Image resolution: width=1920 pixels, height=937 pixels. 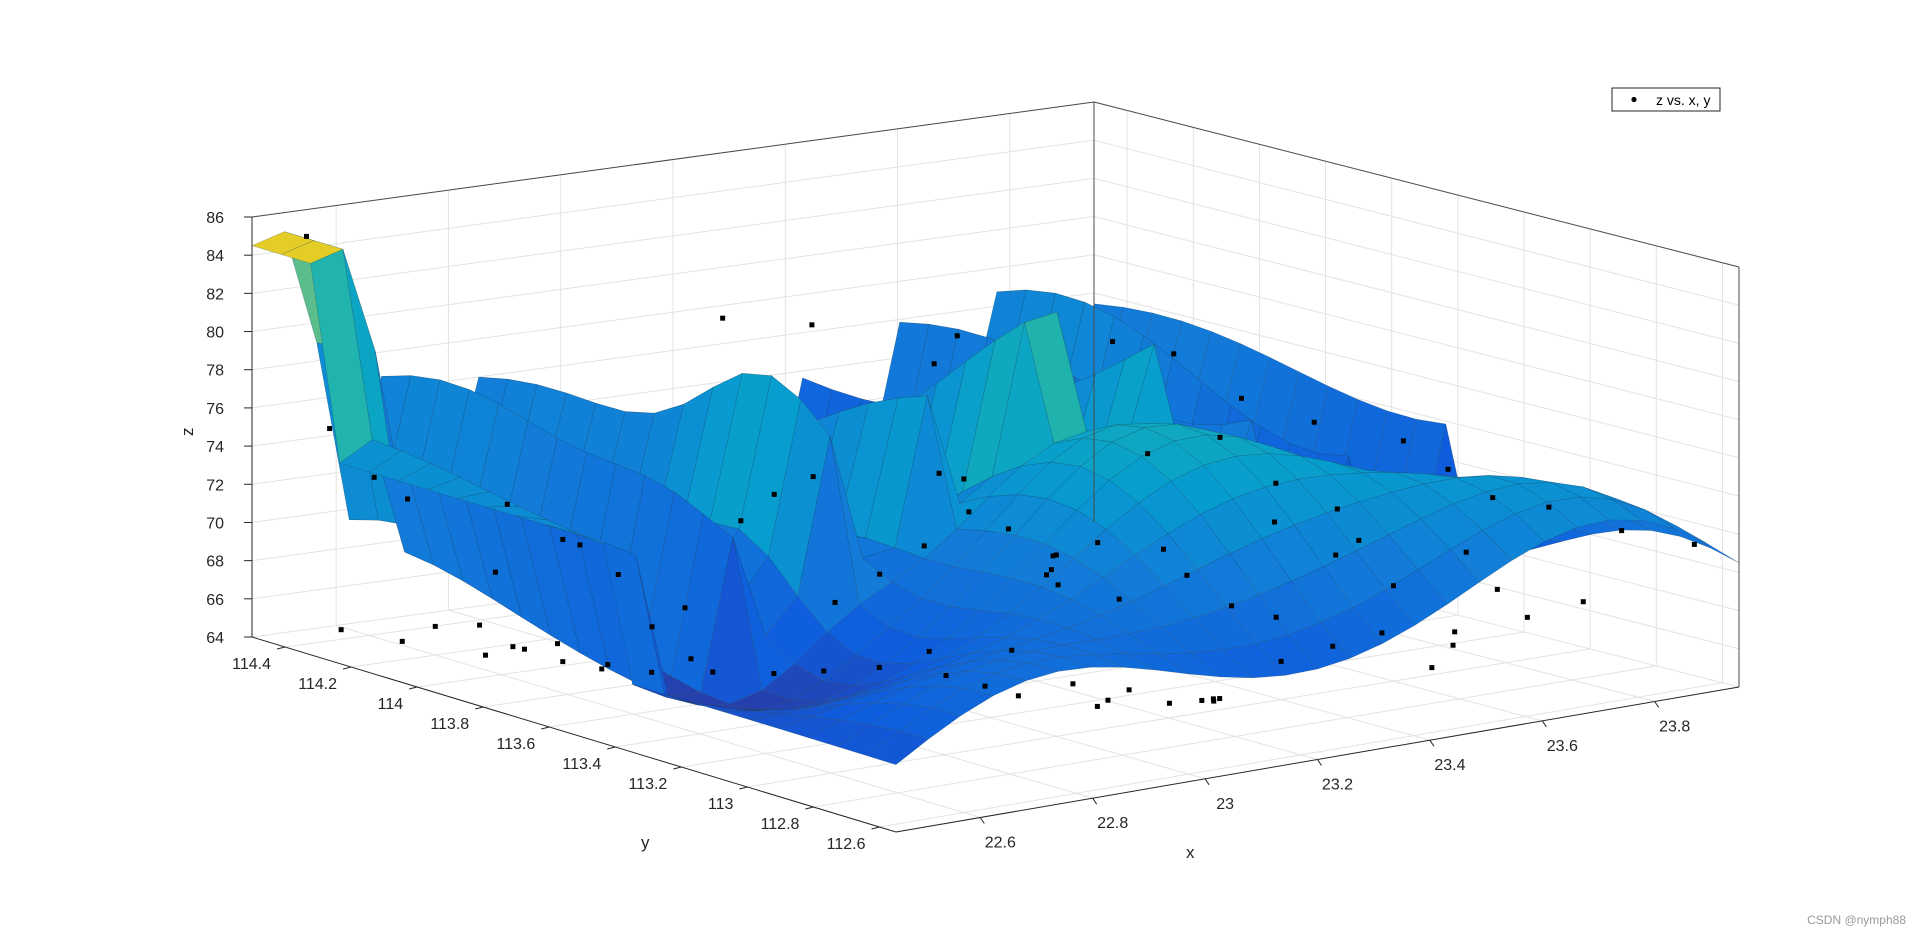 I want to click on y-tick-label: 114.4, so click(x=251, y=664).